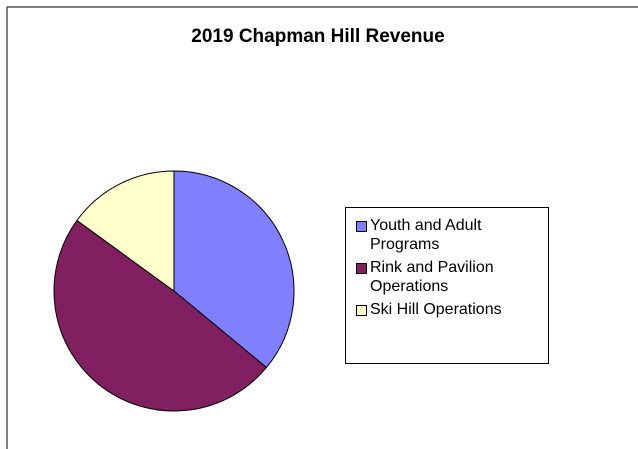 This screenshot has width=638, height=449. What do you see at coordinates (317, 36) in the screenshot?
I see `chart-title: 2019 Chapman Hill Revenue` at bounding box center [317, 36].